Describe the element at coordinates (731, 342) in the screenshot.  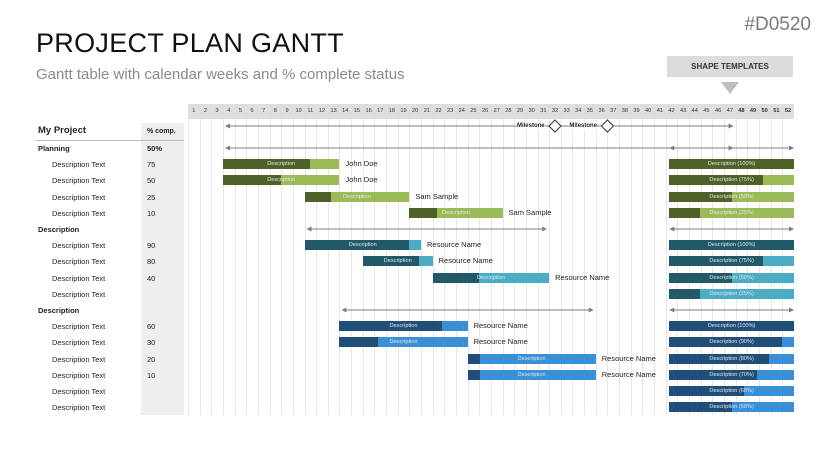
I see `template-bar: Description (90%)` at that location.